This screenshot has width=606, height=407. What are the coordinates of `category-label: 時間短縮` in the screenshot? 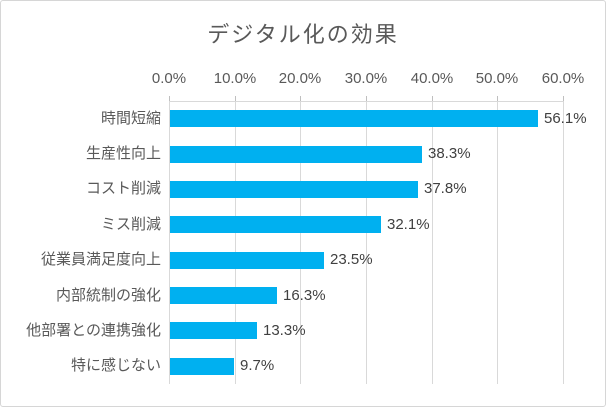 It's located at (130, 118).